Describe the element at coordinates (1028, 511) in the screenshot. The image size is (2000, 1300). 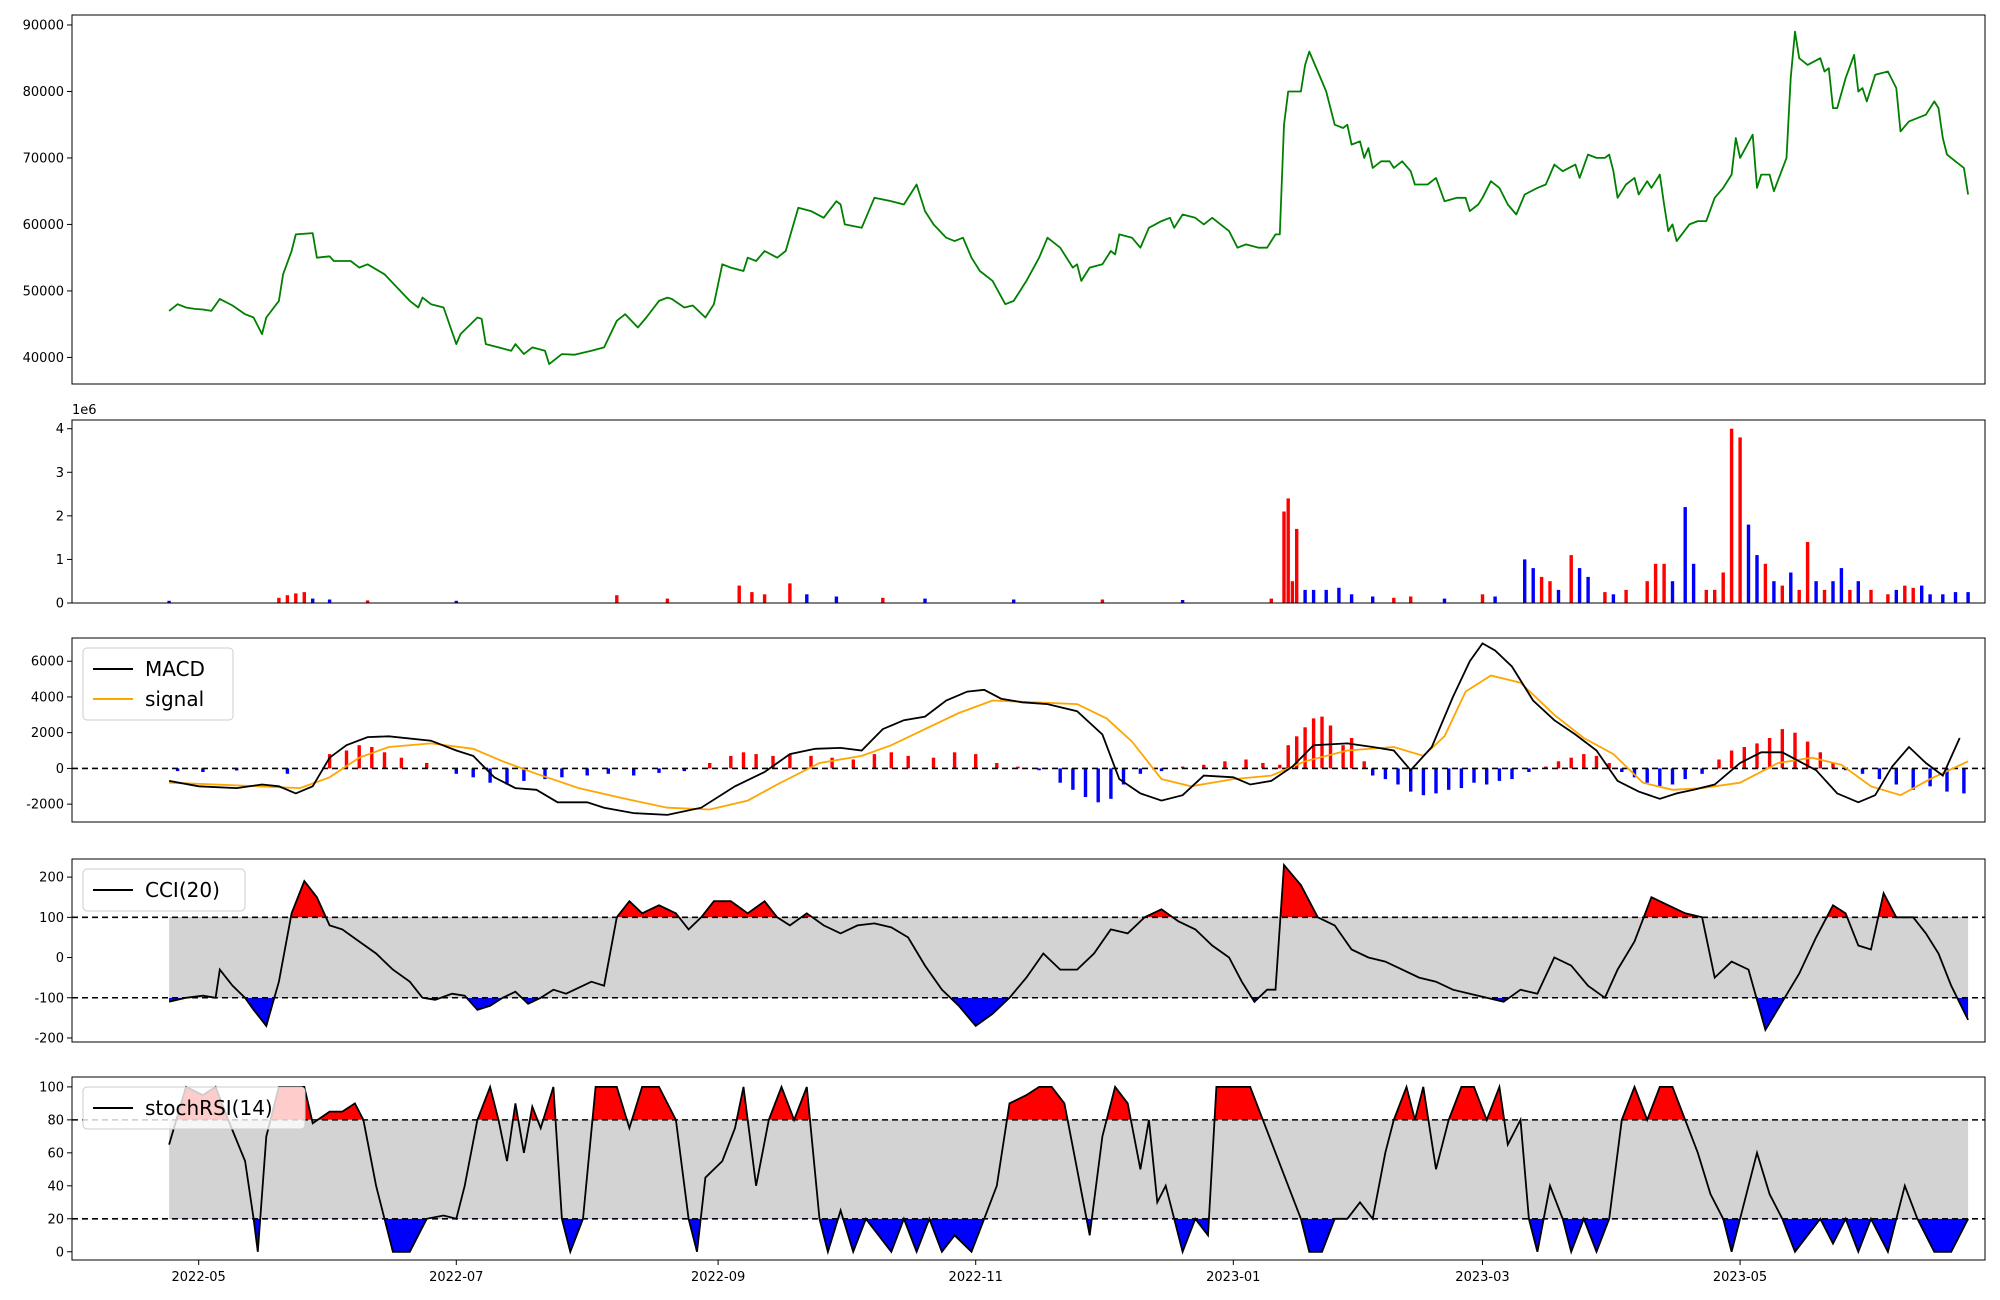
I see `volume-frame` at that location.